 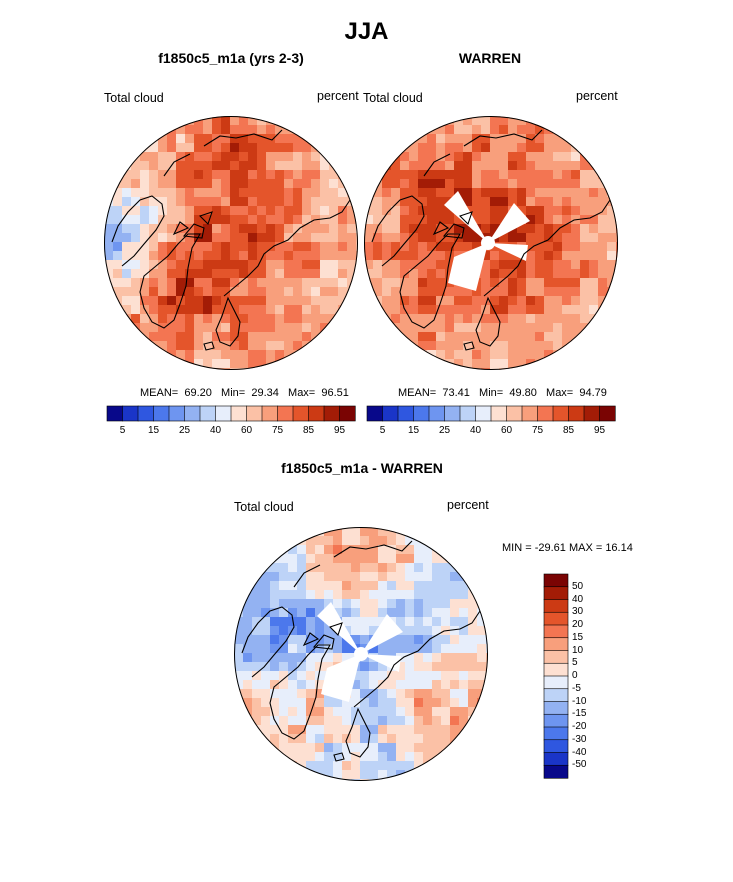 I want to click on colorbar-tick-label: -40, so click(x=579, y=752).